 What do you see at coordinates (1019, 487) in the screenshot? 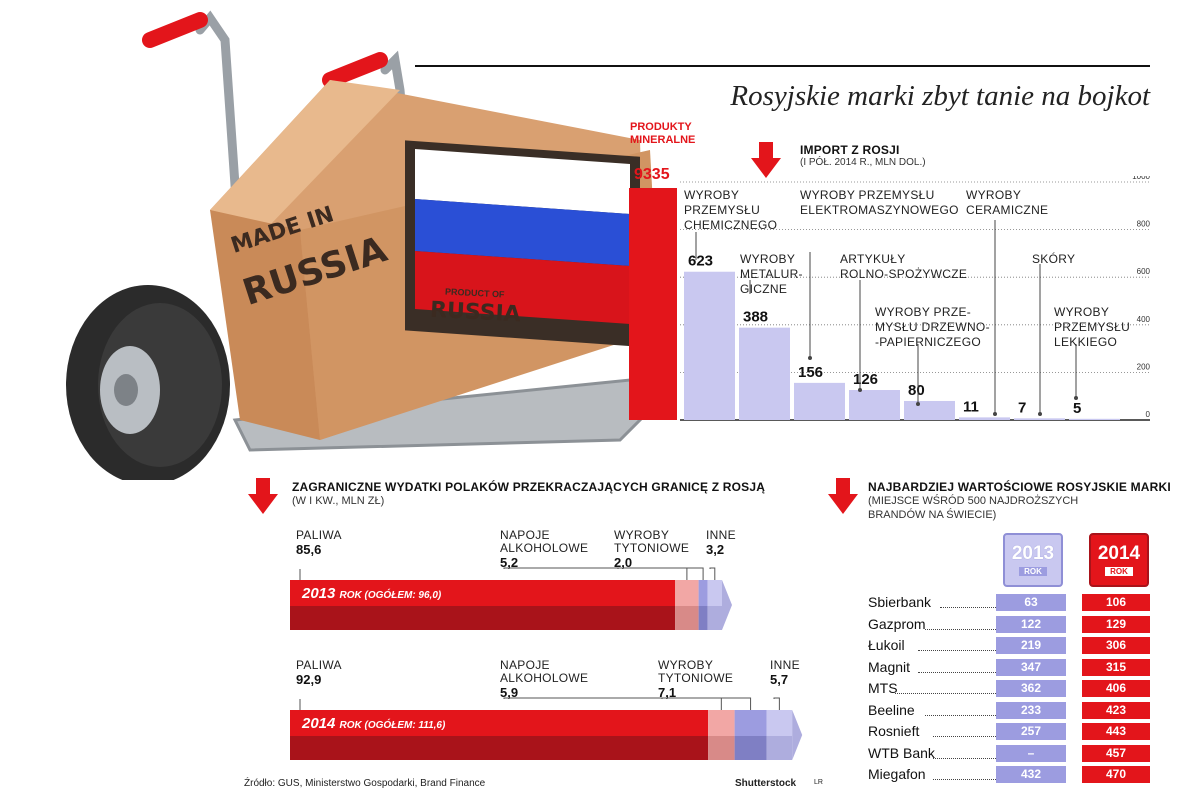
I see `brands-header: NAJBARDZIEJ WARTOŚCIOWE ROSYJSKIE MARKI` at bounding box center [1019, 487].